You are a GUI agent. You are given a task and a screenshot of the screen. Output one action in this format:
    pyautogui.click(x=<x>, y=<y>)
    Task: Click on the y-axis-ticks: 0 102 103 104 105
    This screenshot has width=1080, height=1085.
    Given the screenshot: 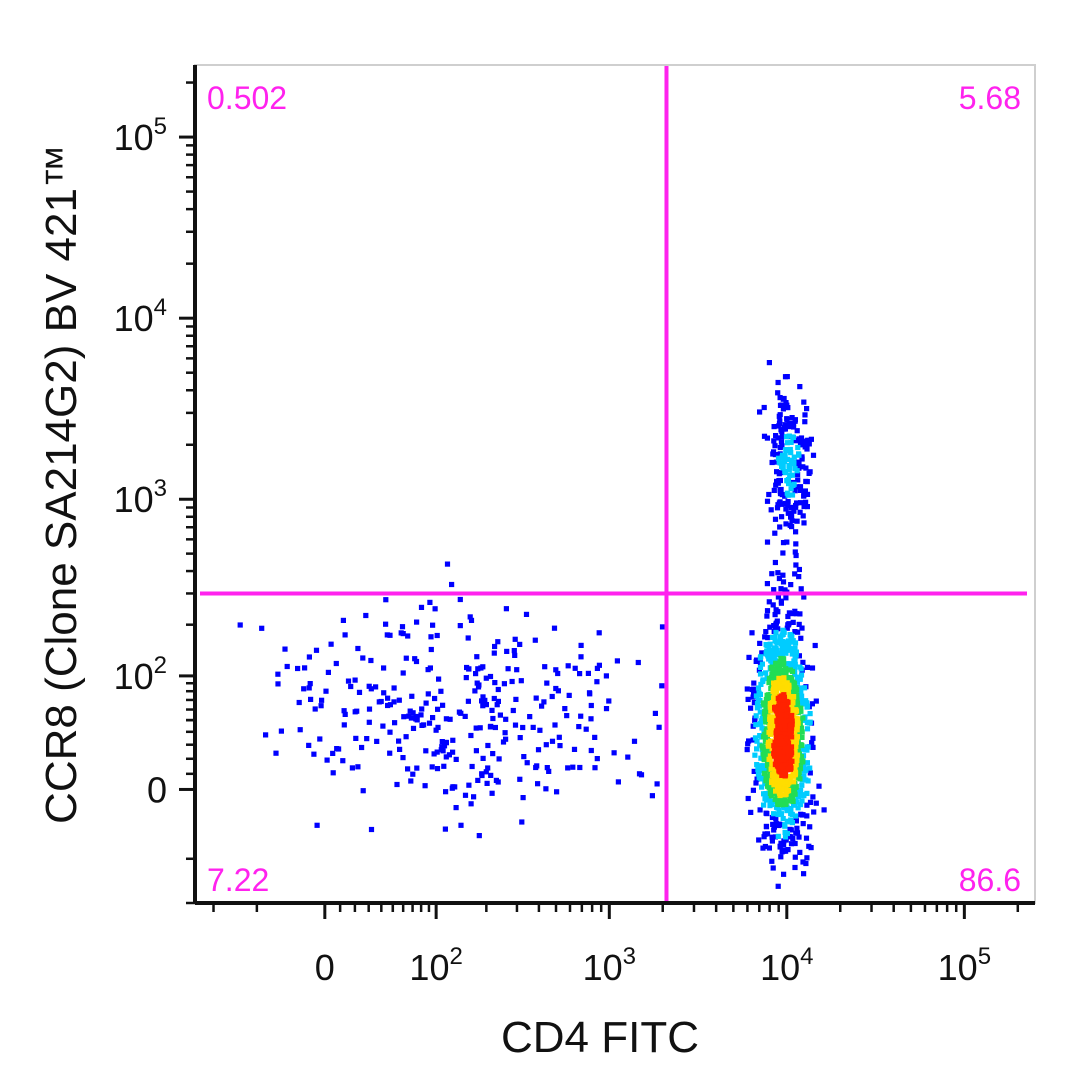 What is the action you would take?
    pyautogui.click(x=154, y=493)
    